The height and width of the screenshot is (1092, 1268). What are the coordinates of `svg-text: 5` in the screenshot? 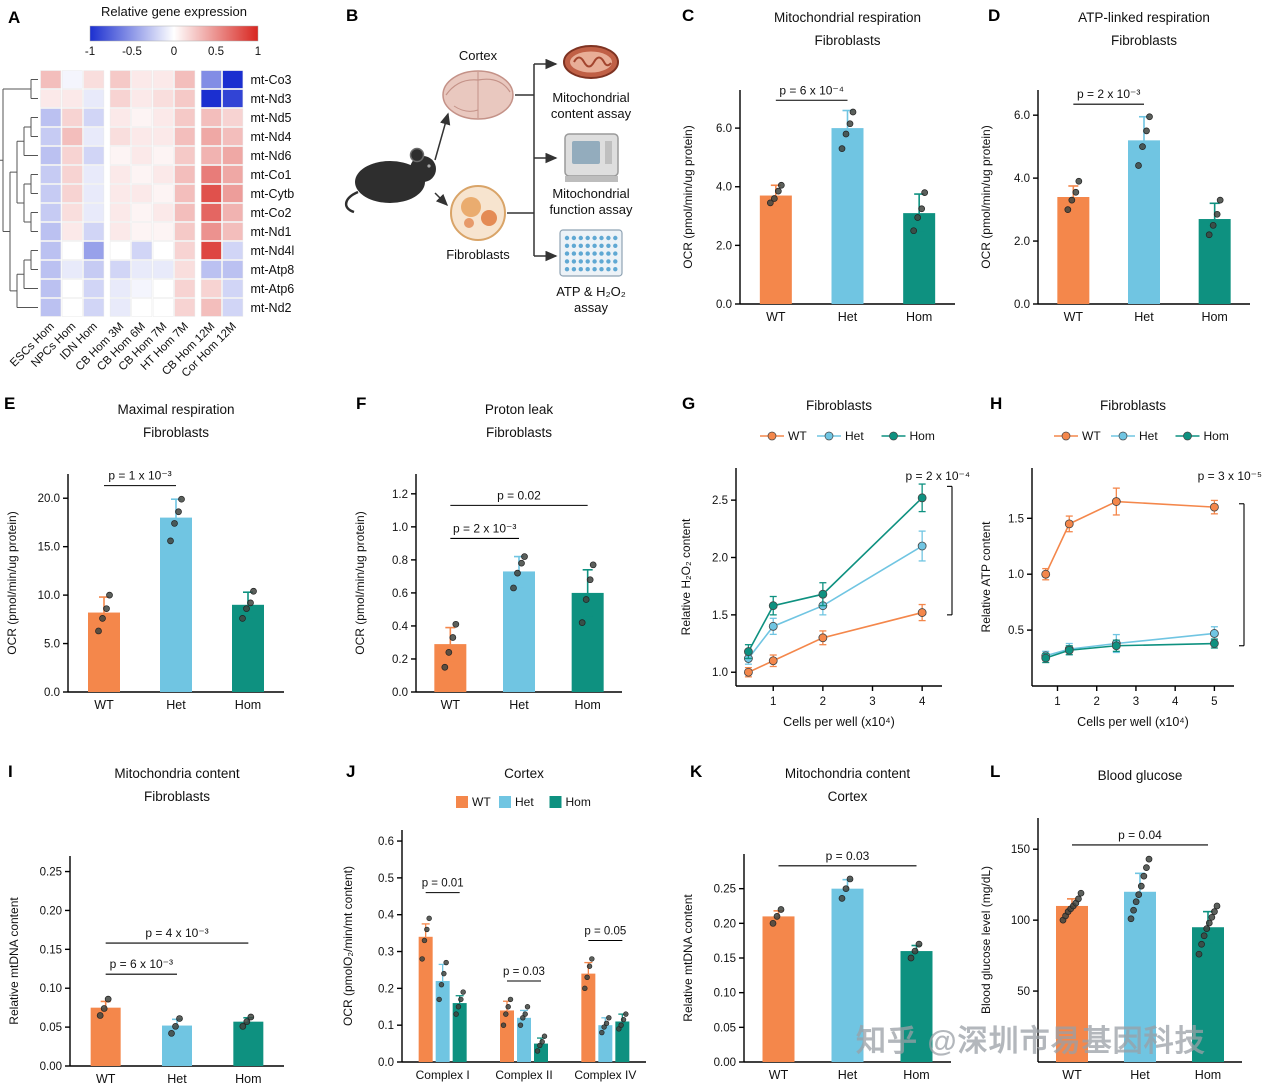 It's located at (1214, 702).